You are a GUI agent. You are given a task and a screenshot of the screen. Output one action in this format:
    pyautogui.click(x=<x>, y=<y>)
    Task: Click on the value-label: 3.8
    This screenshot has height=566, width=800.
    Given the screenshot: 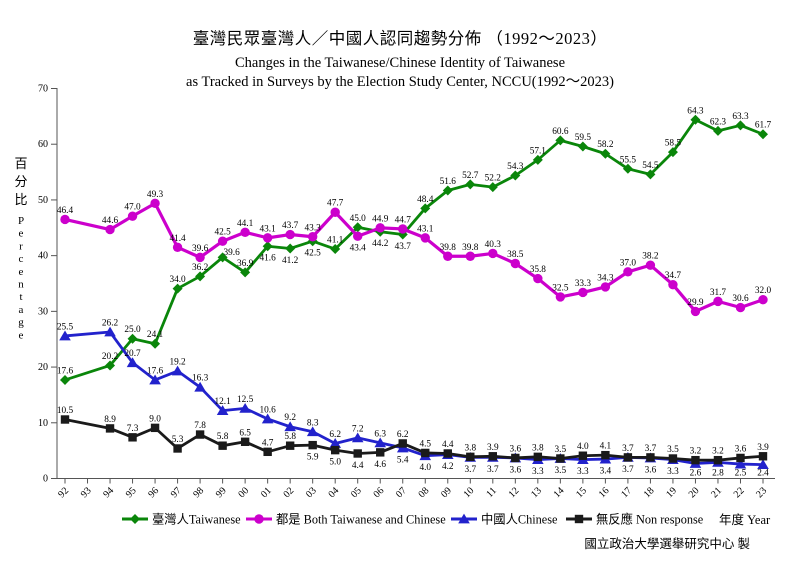 What is the action you would take?
    pyautogui.click(x=470, y=448)
    